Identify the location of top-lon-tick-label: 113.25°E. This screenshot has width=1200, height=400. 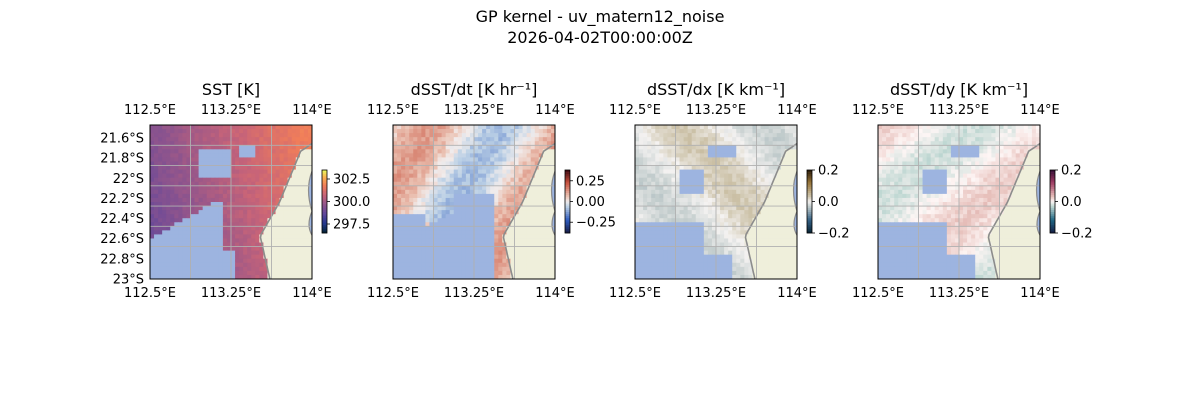
(716, 110).